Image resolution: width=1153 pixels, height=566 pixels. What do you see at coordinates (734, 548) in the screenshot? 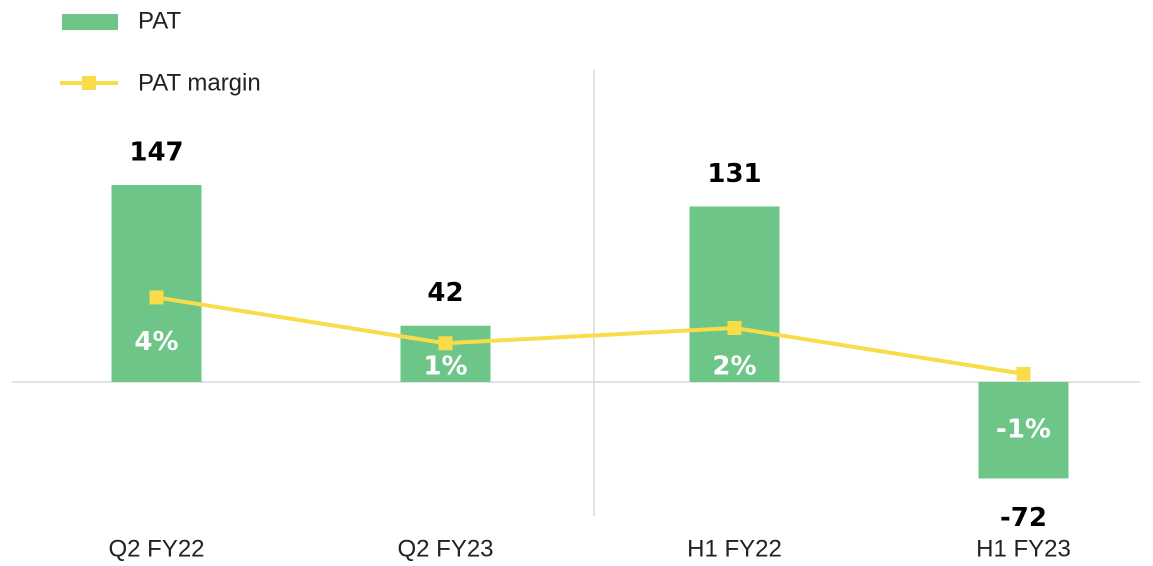
I see `x-tick-label: H1 FY22` at bounding box center [734, 548].